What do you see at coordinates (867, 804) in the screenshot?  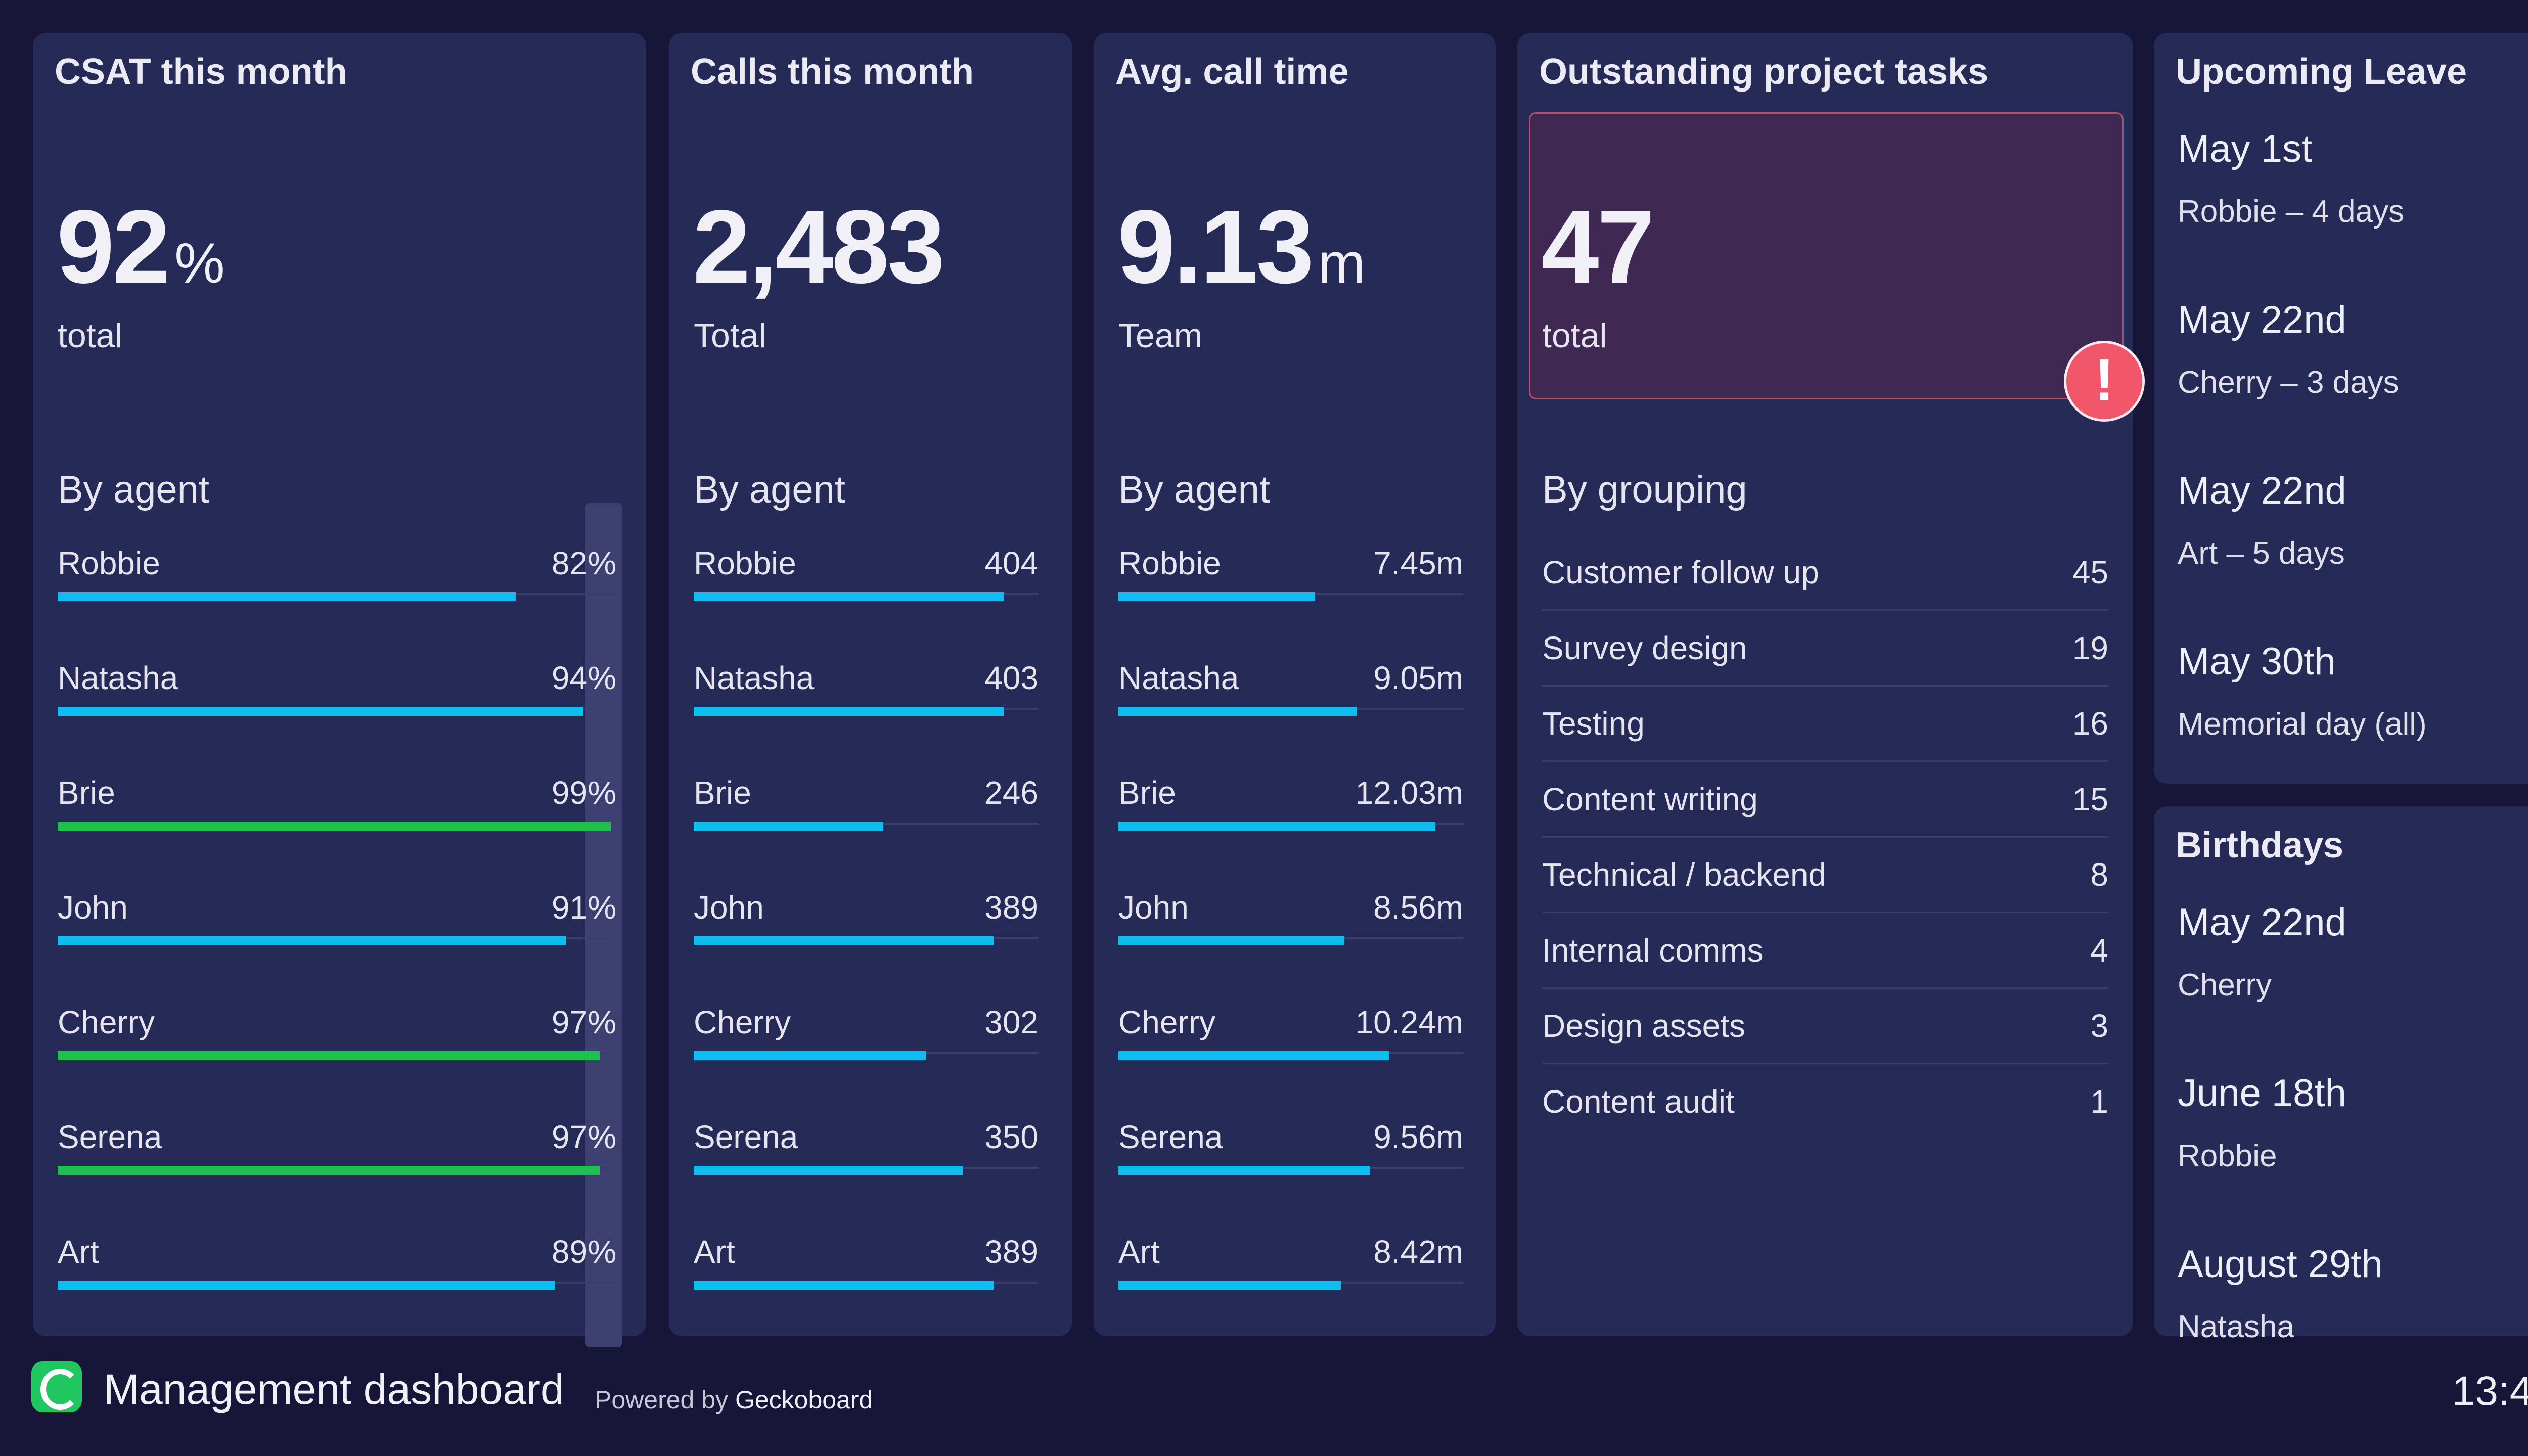 I see `agent-row: Brie 246` at bounding box center [867, 804].